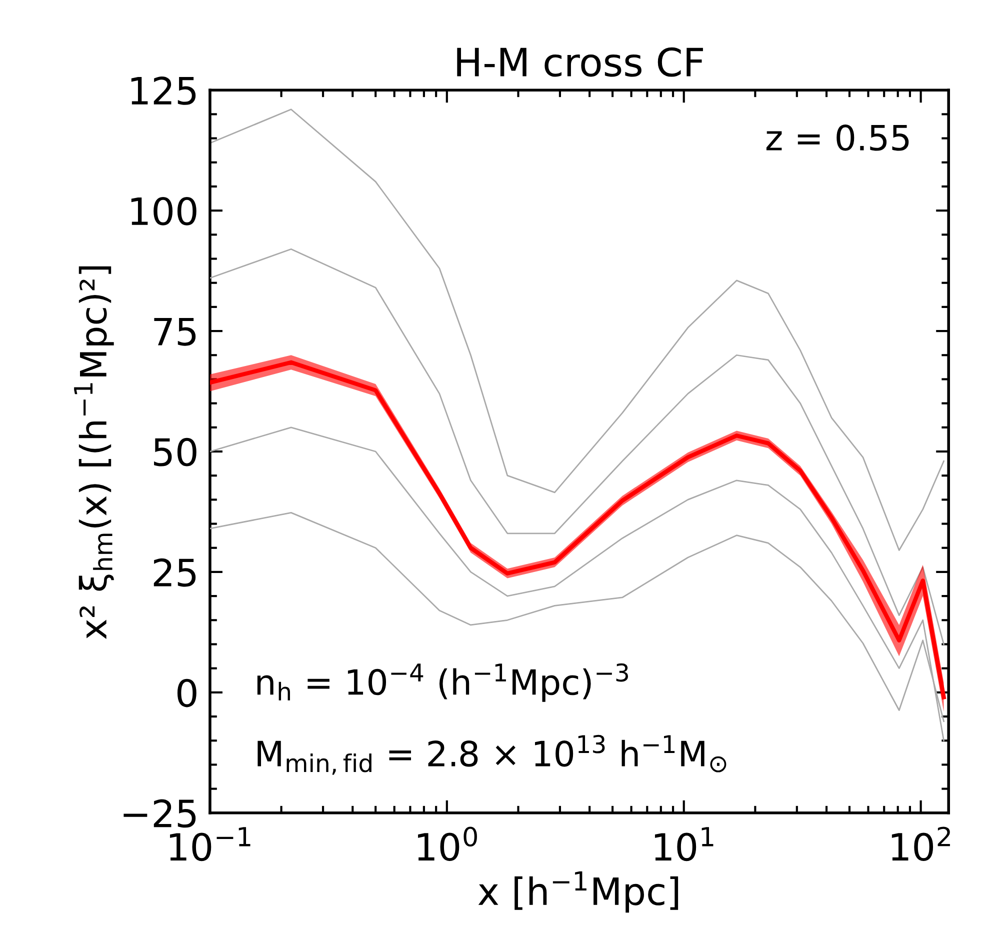 Image resolution: width=983 pixels, height=929 pixels. Describe the element at coordinates (210, 844) in the screenshot. I see `x-tick-label: 10$^{−1}$` at that location.